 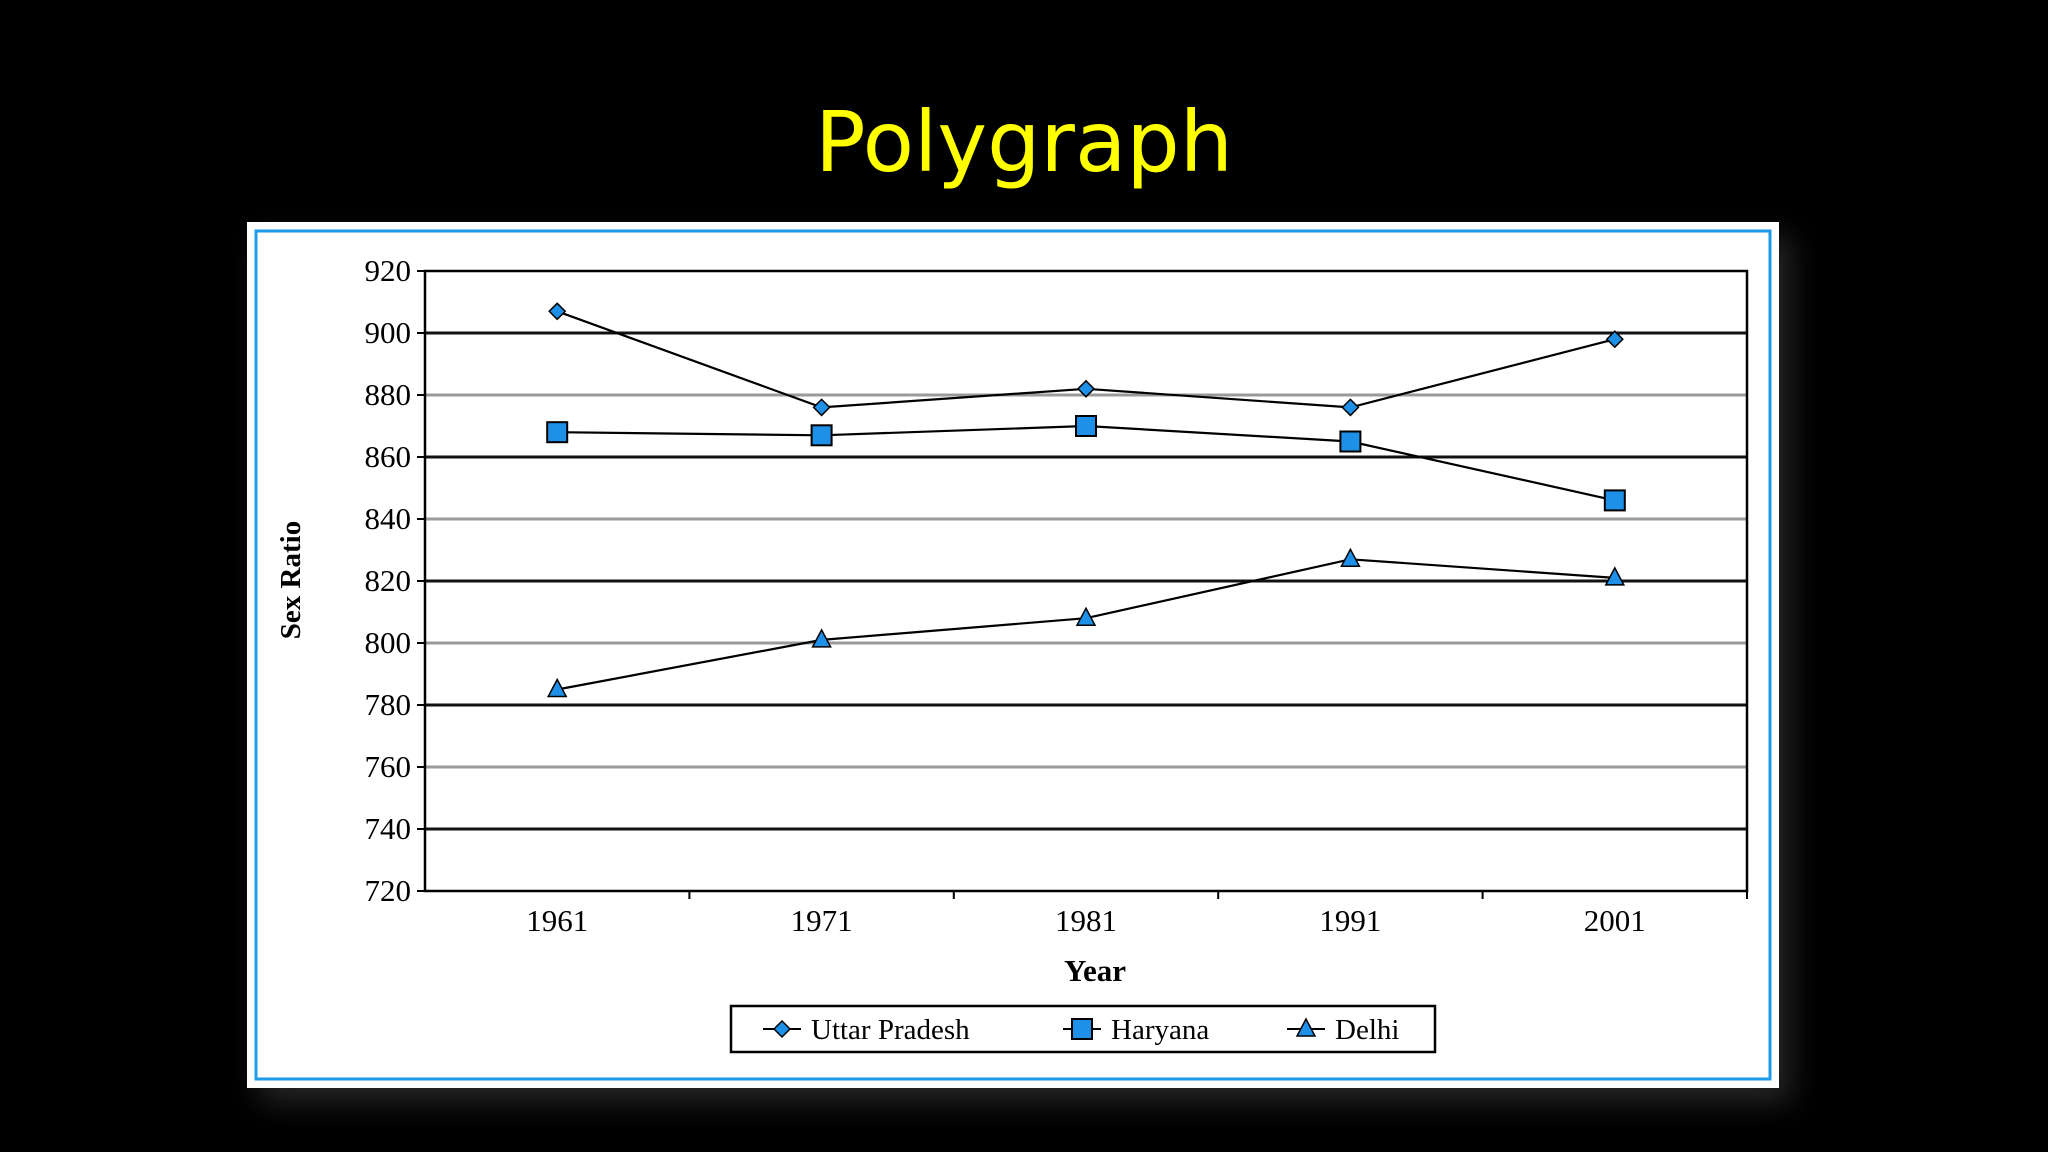 I want to click on y-tick-label: 740, so click(x=388, y=828).